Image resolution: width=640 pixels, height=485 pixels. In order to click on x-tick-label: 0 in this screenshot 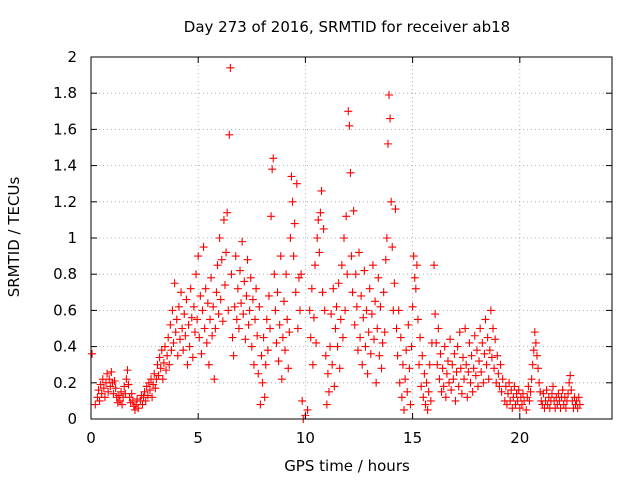, I will do `click(91, 438)`.